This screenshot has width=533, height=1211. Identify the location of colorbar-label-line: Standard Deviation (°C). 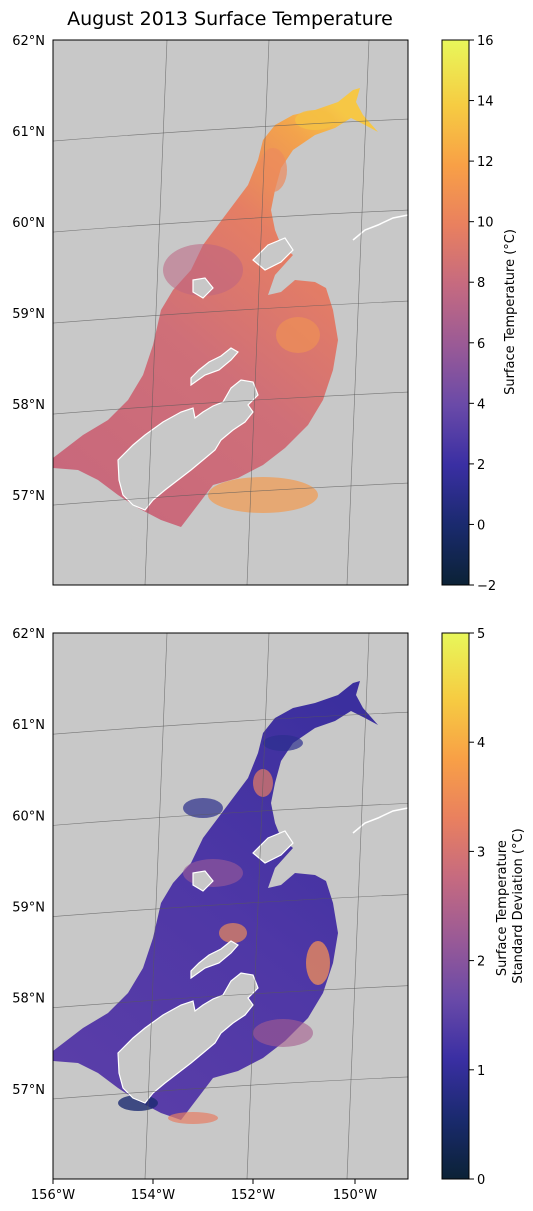
(518, 905).